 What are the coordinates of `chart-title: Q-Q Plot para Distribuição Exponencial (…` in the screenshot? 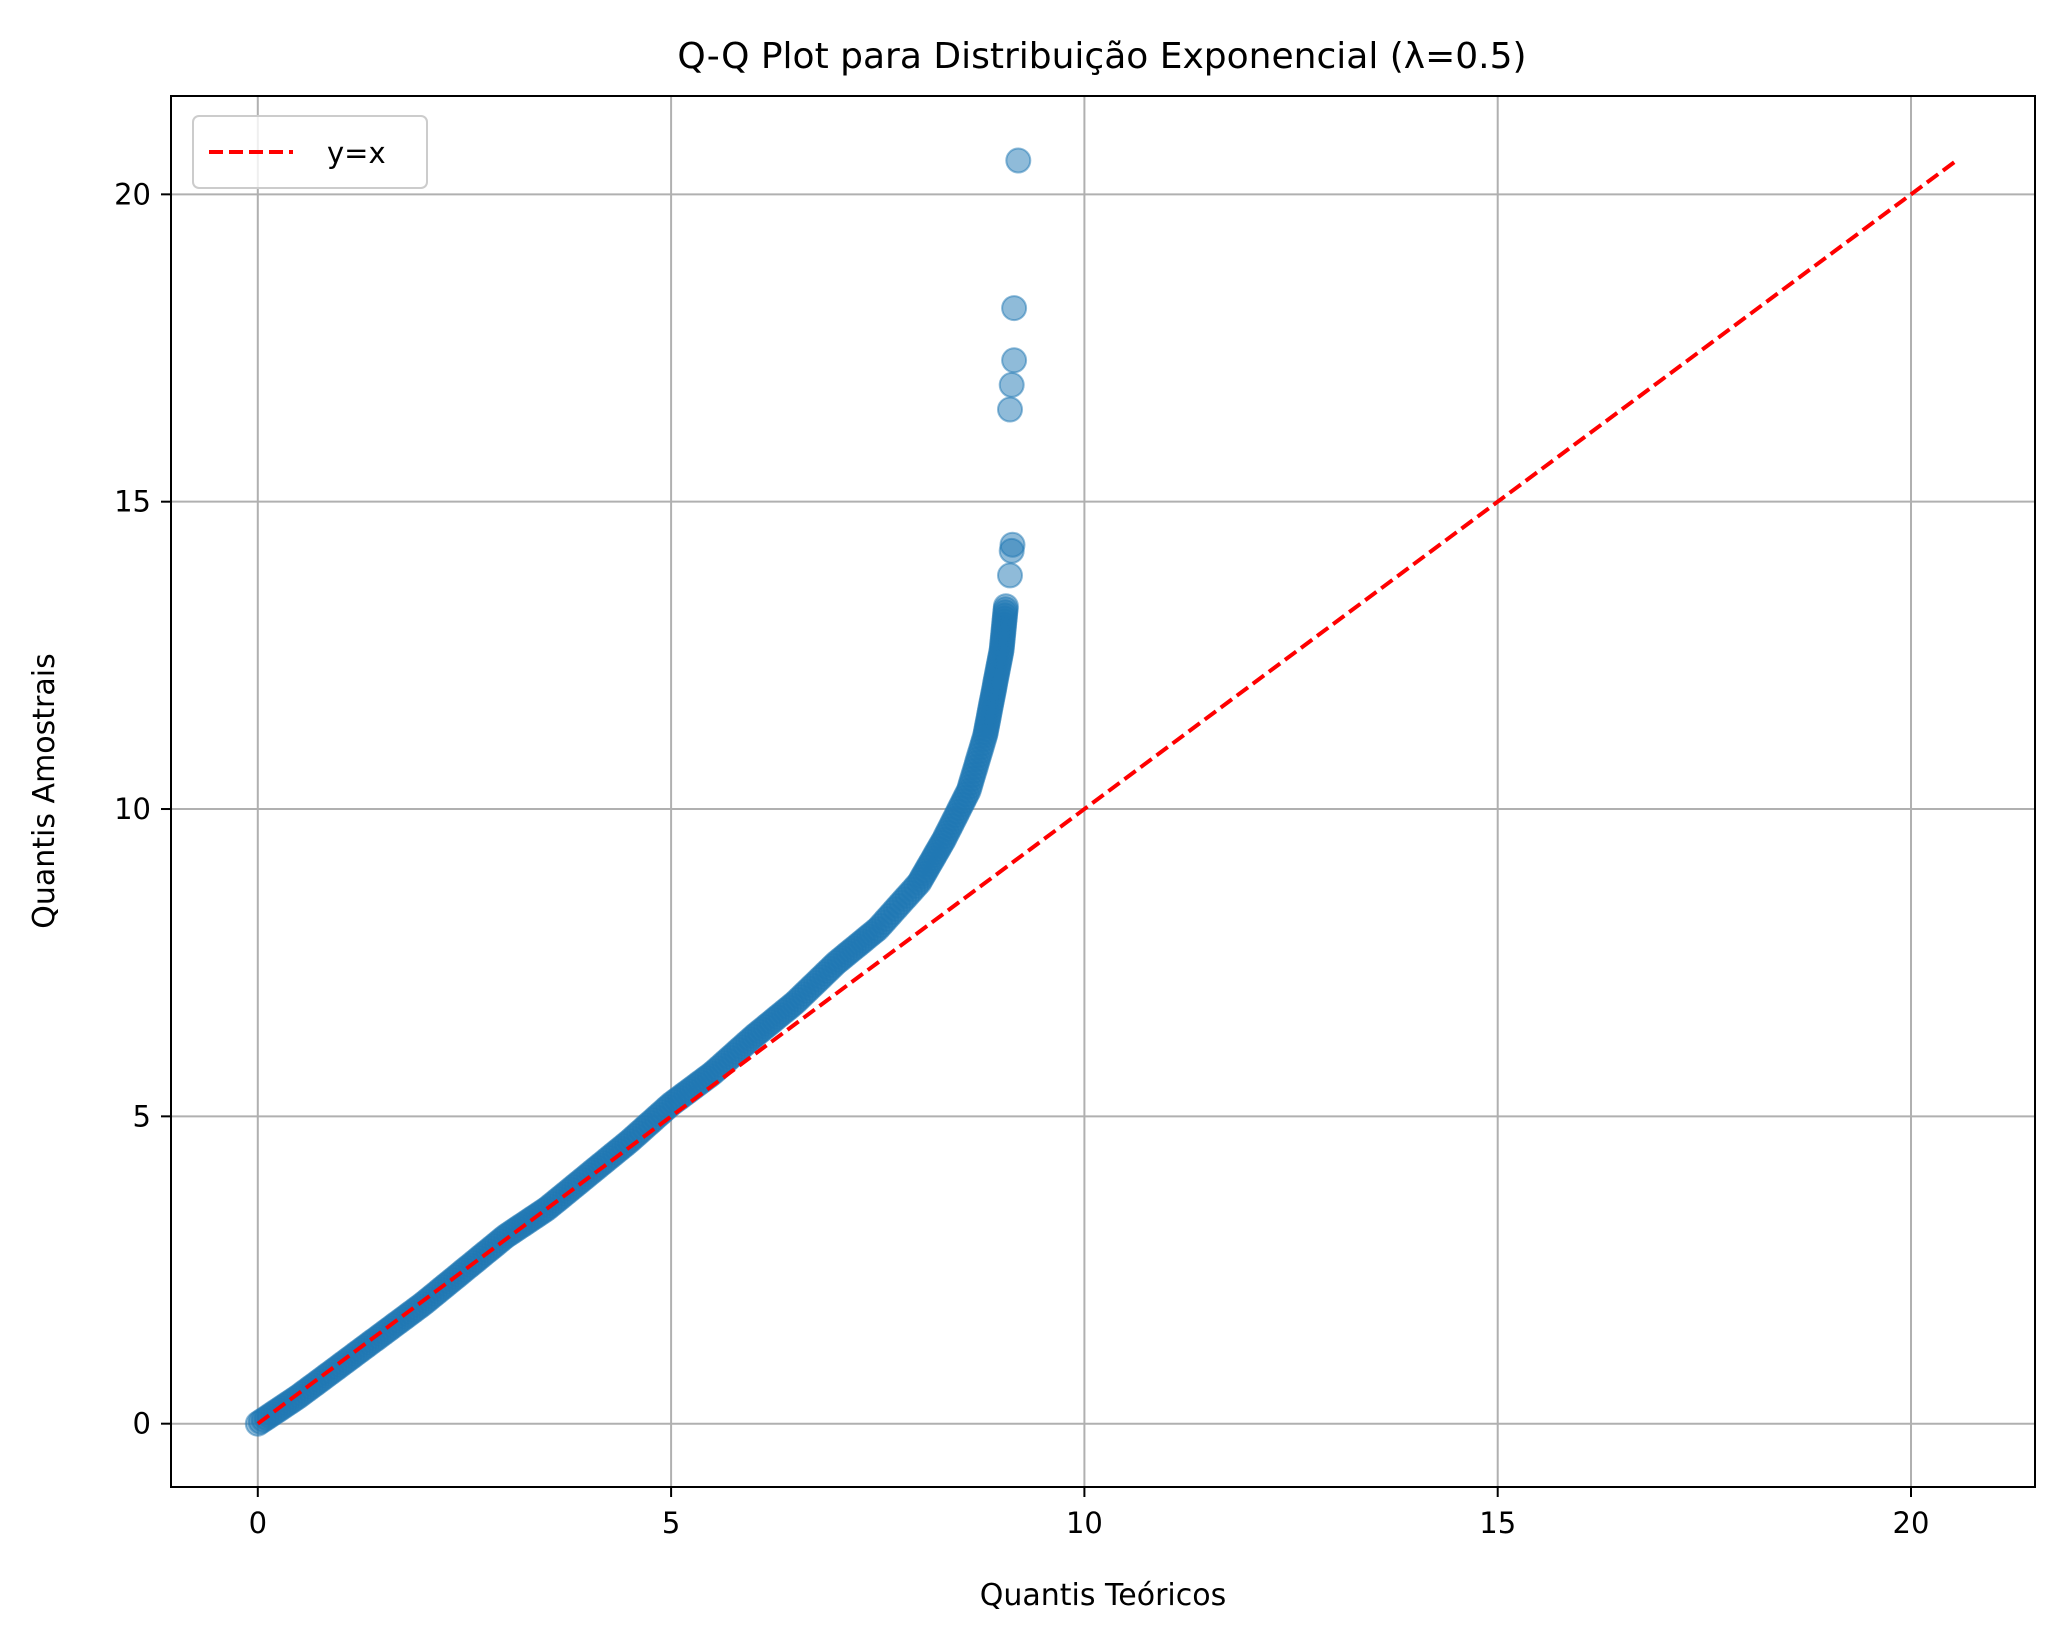 It's located at (1101, 56).